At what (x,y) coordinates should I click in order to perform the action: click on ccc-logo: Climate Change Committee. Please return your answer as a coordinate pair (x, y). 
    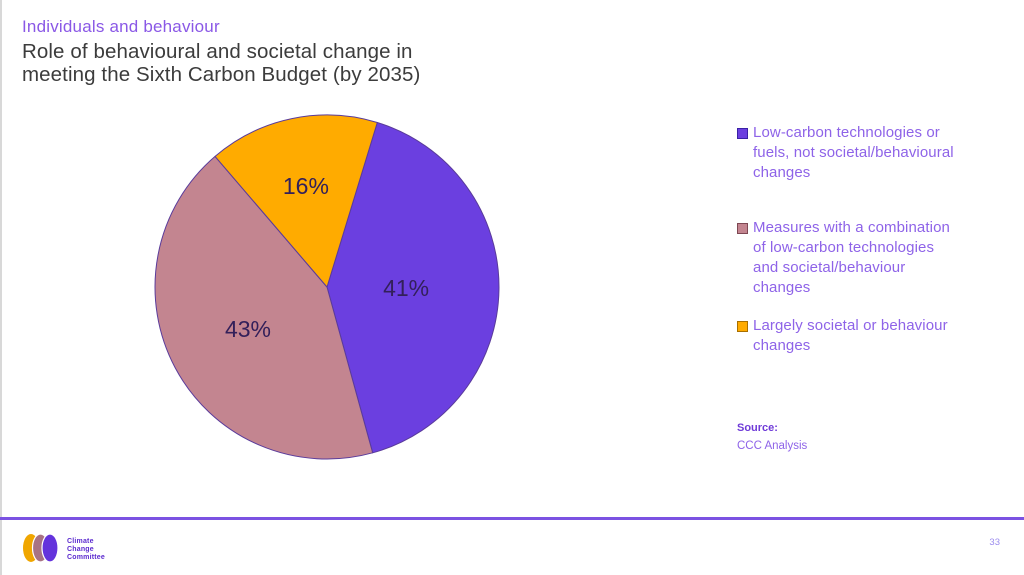
    Looking at the image, I should click on (62, 549).